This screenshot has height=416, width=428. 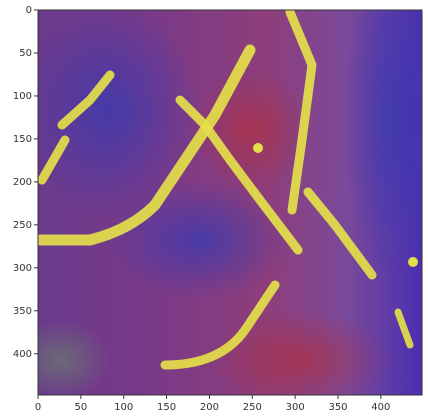 What do you see at coordinates (80, 407) in the screenshot?
I see `x-tick-label: 50` at bounding box center [80, 407].